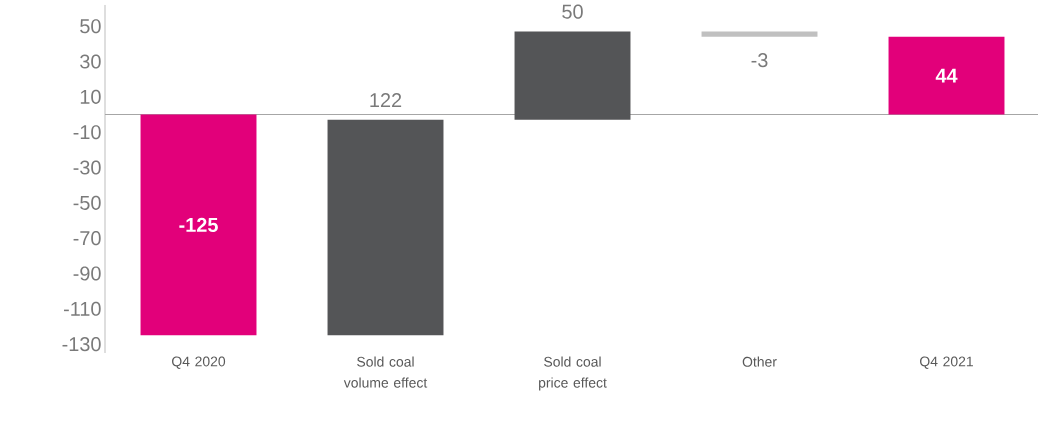 The height and width of the screenshot is (444, 1038). Describe the element at coordinates (90, 96) in the screenshot. I see `y-tick-label: 10` at that location.